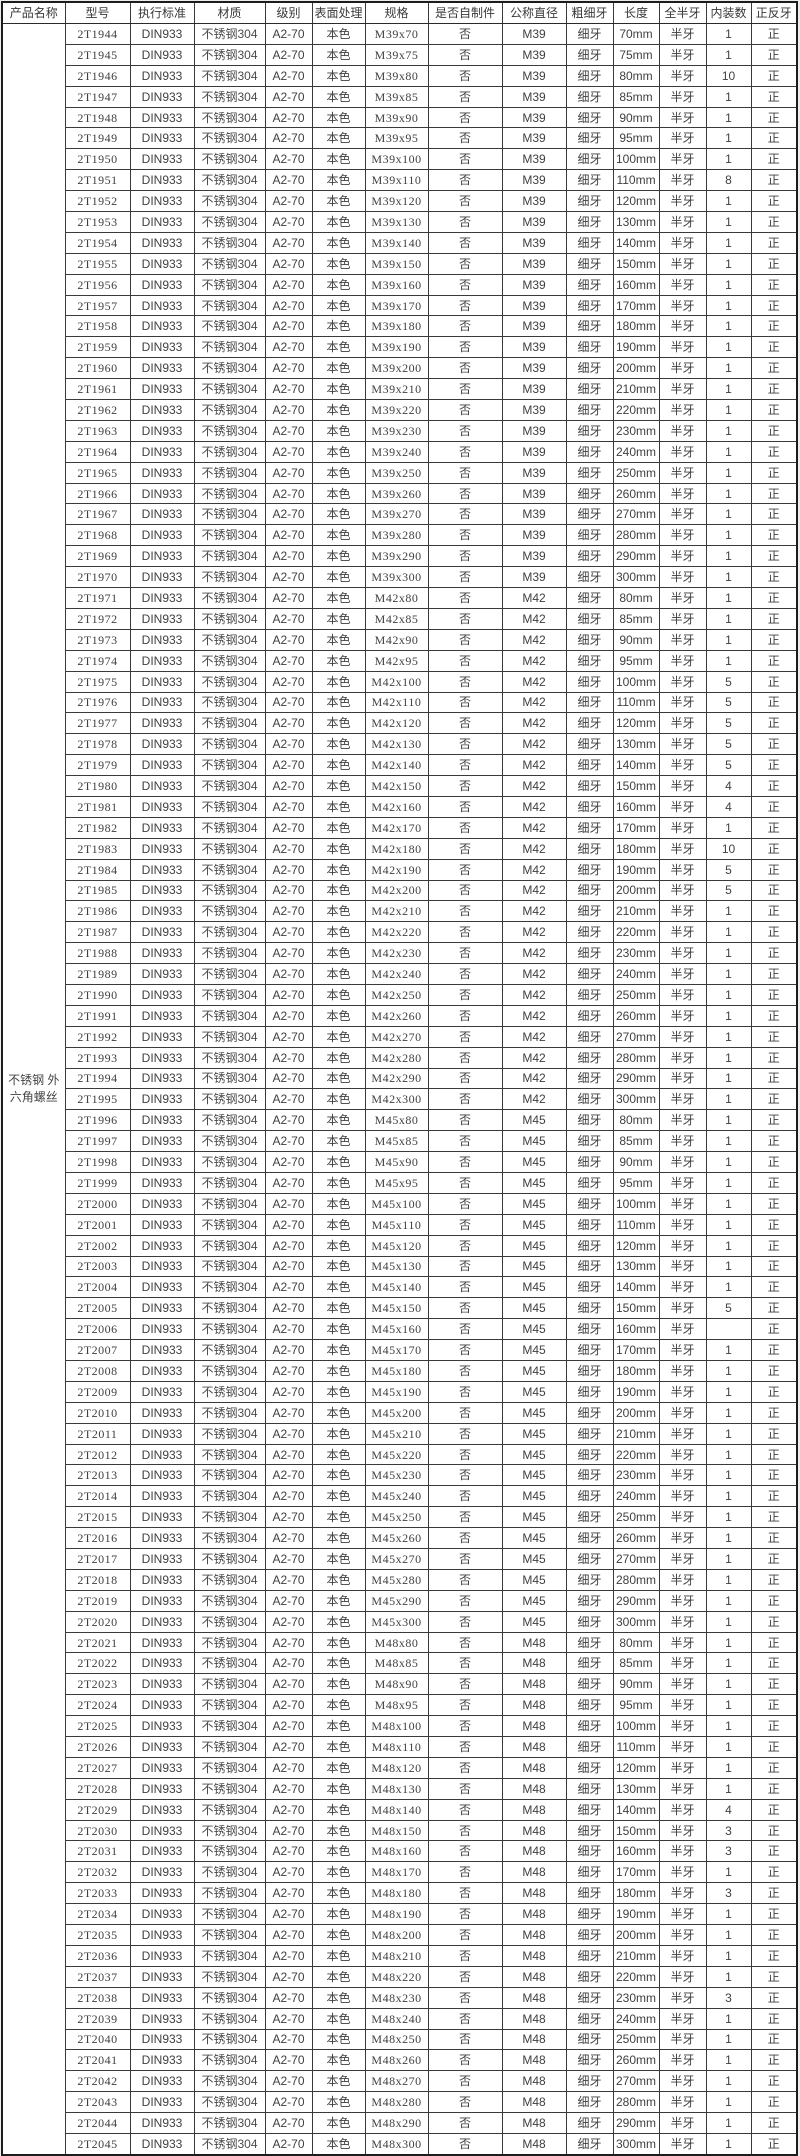  I want to click on cell-model: 2T2031, so click(97, 1851).